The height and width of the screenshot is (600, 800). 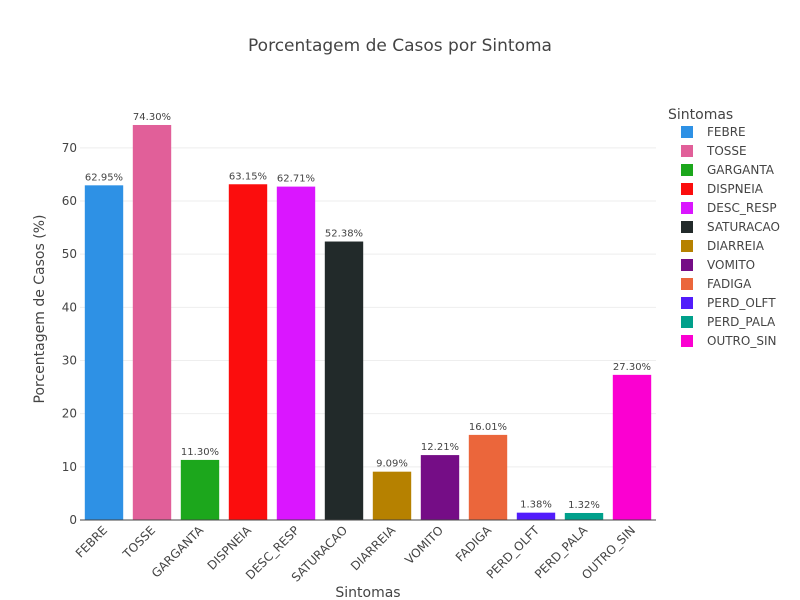 What do you see at coordinates (73, 520) in the screenshot?
I see `y-tick-label: 0` at bounding box center [73, 520].